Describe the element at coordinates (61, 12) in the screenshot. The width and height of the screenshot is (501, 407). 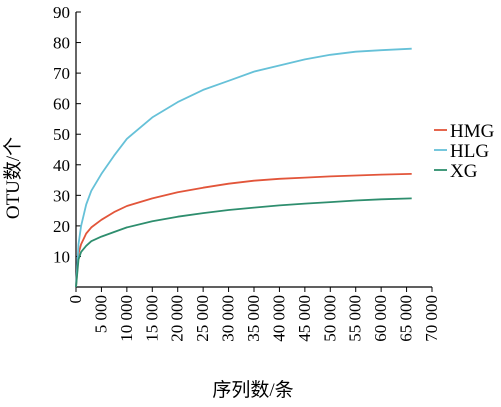
I see `y-tick-label: 90` at that location.